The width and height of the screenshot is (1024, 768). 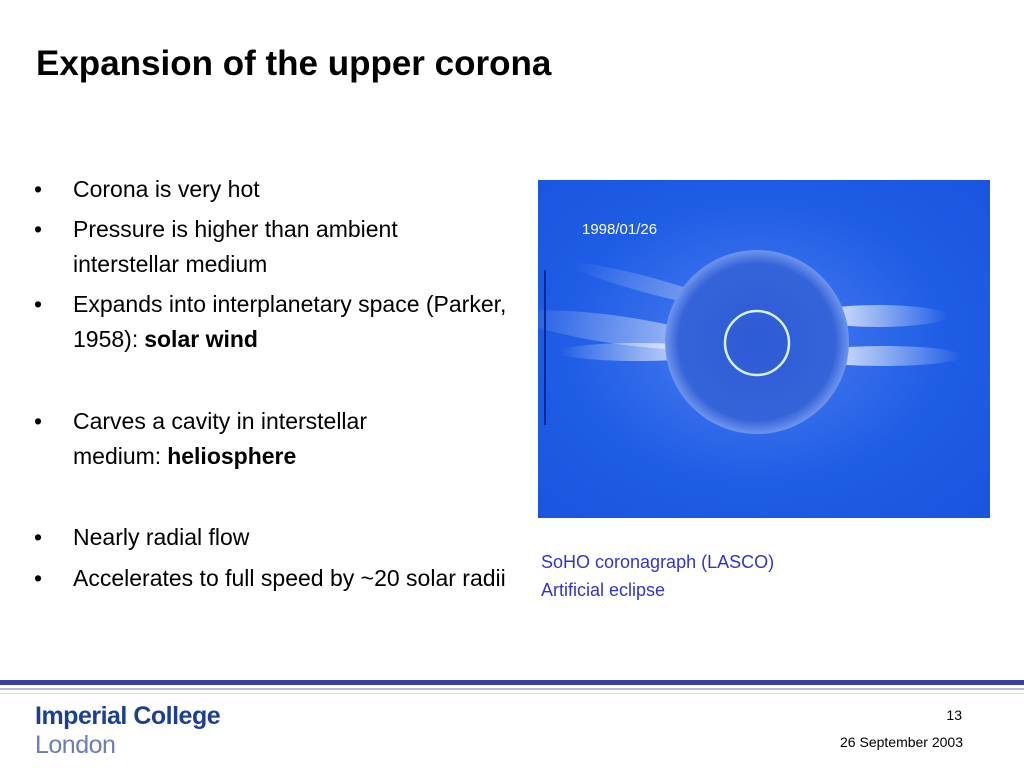 I want to click on footer-date: 26 September 2003, so click(x=901, y=742).